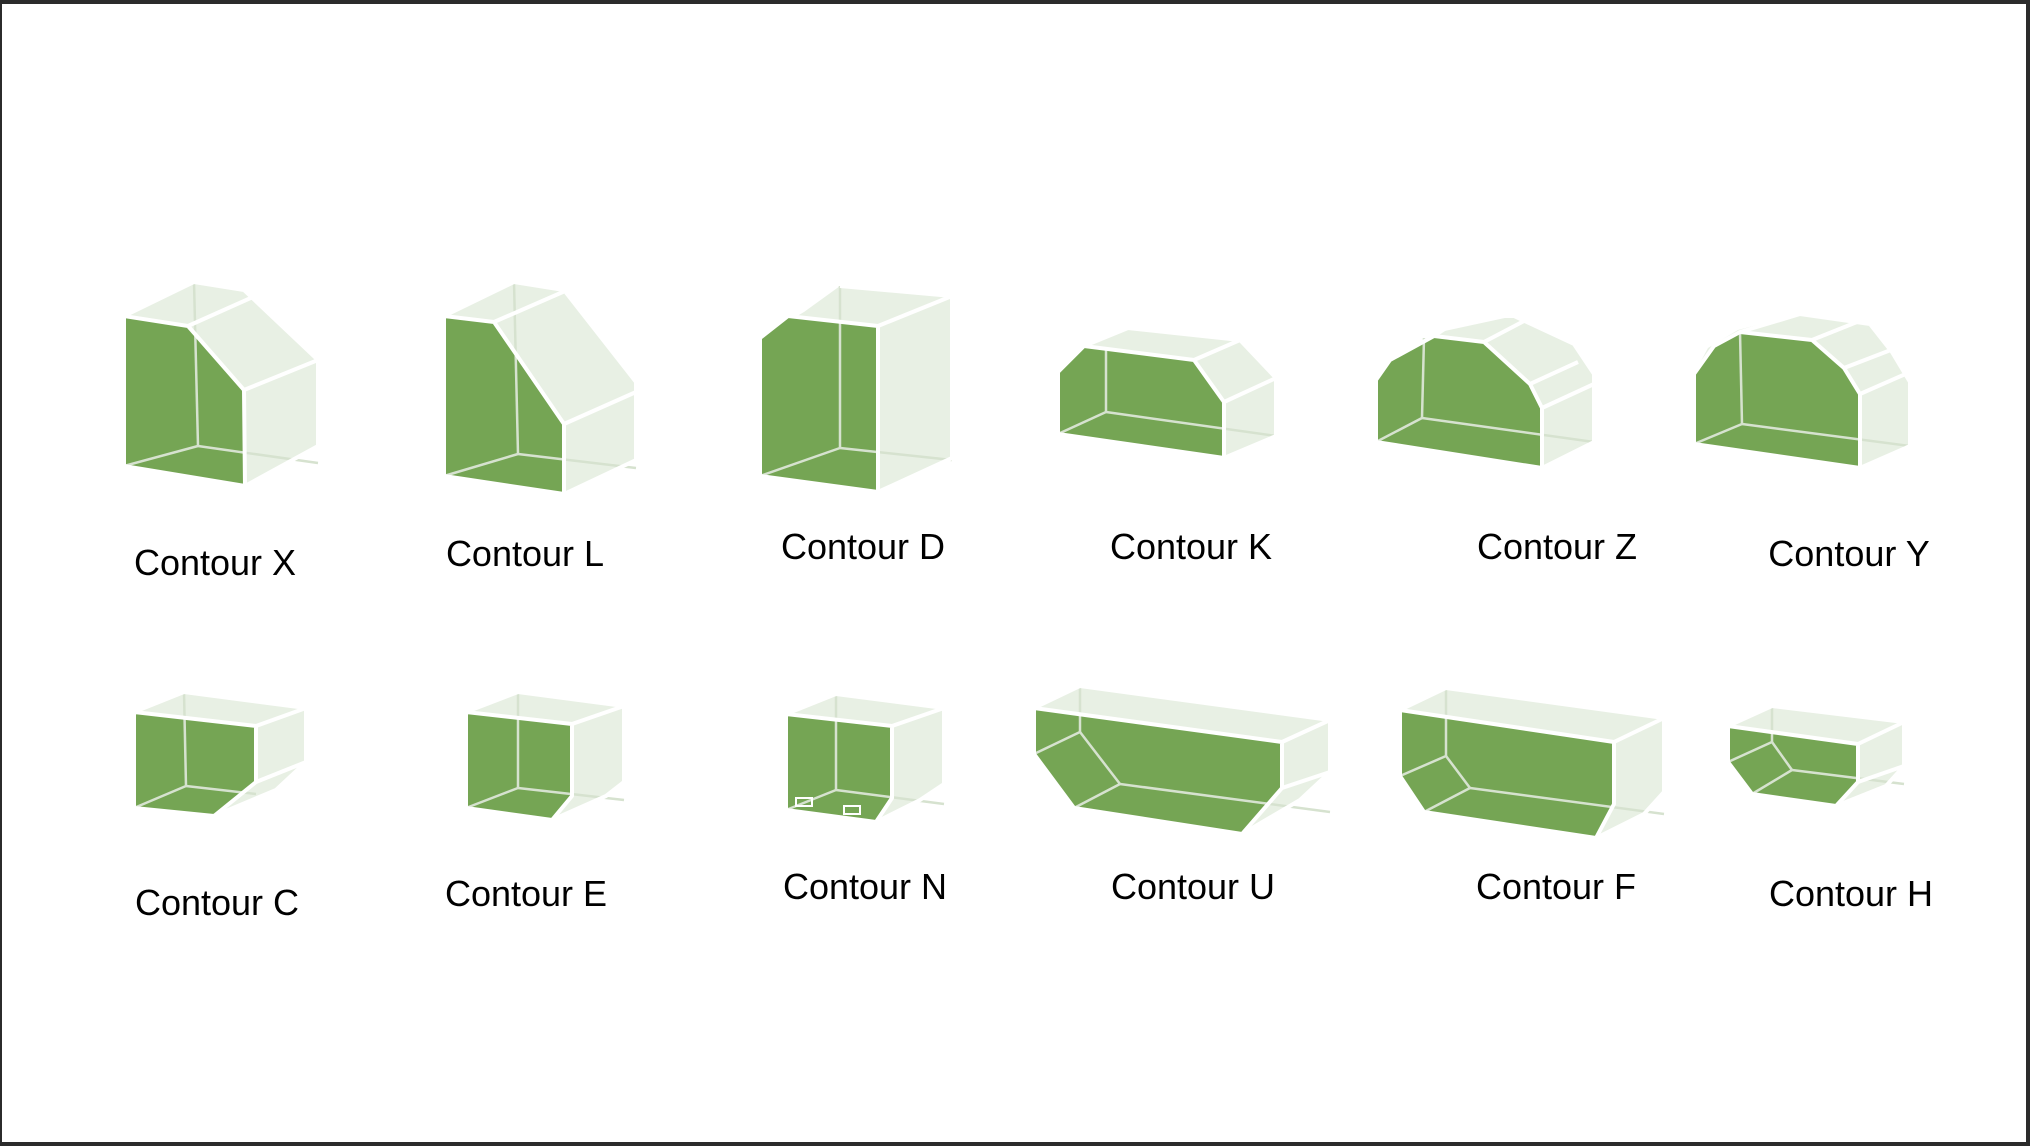 Image resolution: width=2030 pixels, height=1146 pixels. Describe the element at coordinates (865, 886) in the screenshot. I see `contour-n-label: Contour N` at that location.